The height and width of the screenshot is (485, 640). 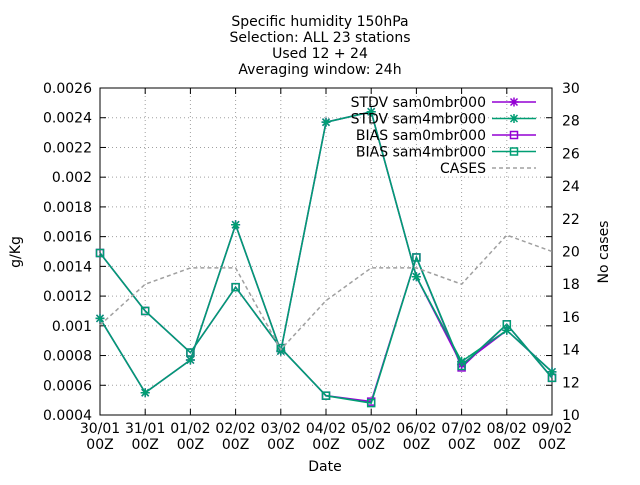 I want to click on x-tick-label: 09/02, so click(x=552, y=429).